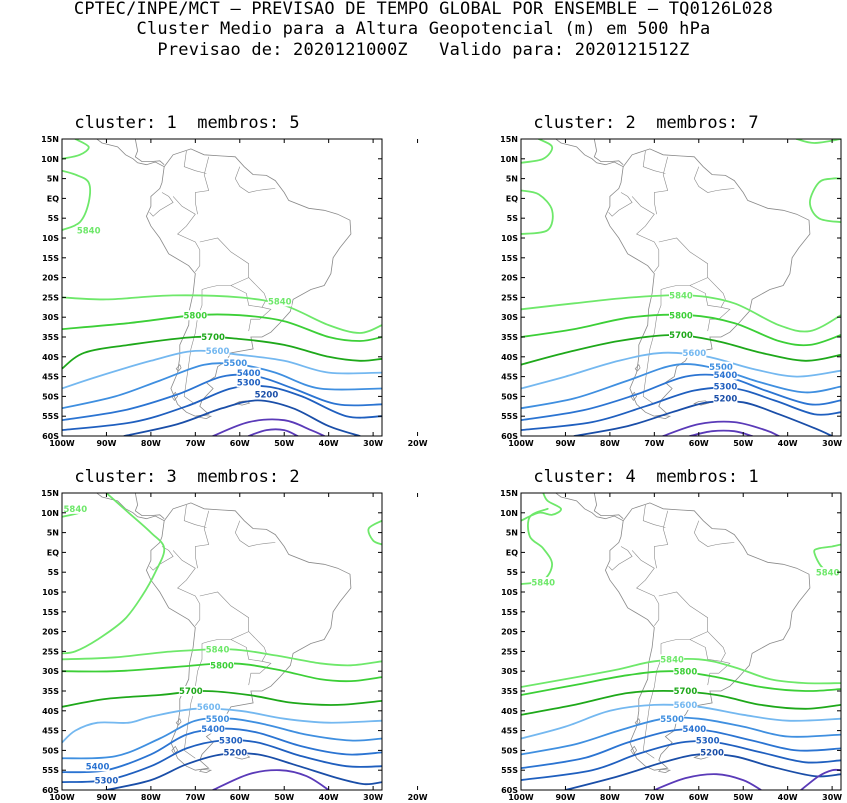 This screenshot has height=803, width=847. I want to click on panel-title: cluster: 4 membros: 1, so click(646, 477).